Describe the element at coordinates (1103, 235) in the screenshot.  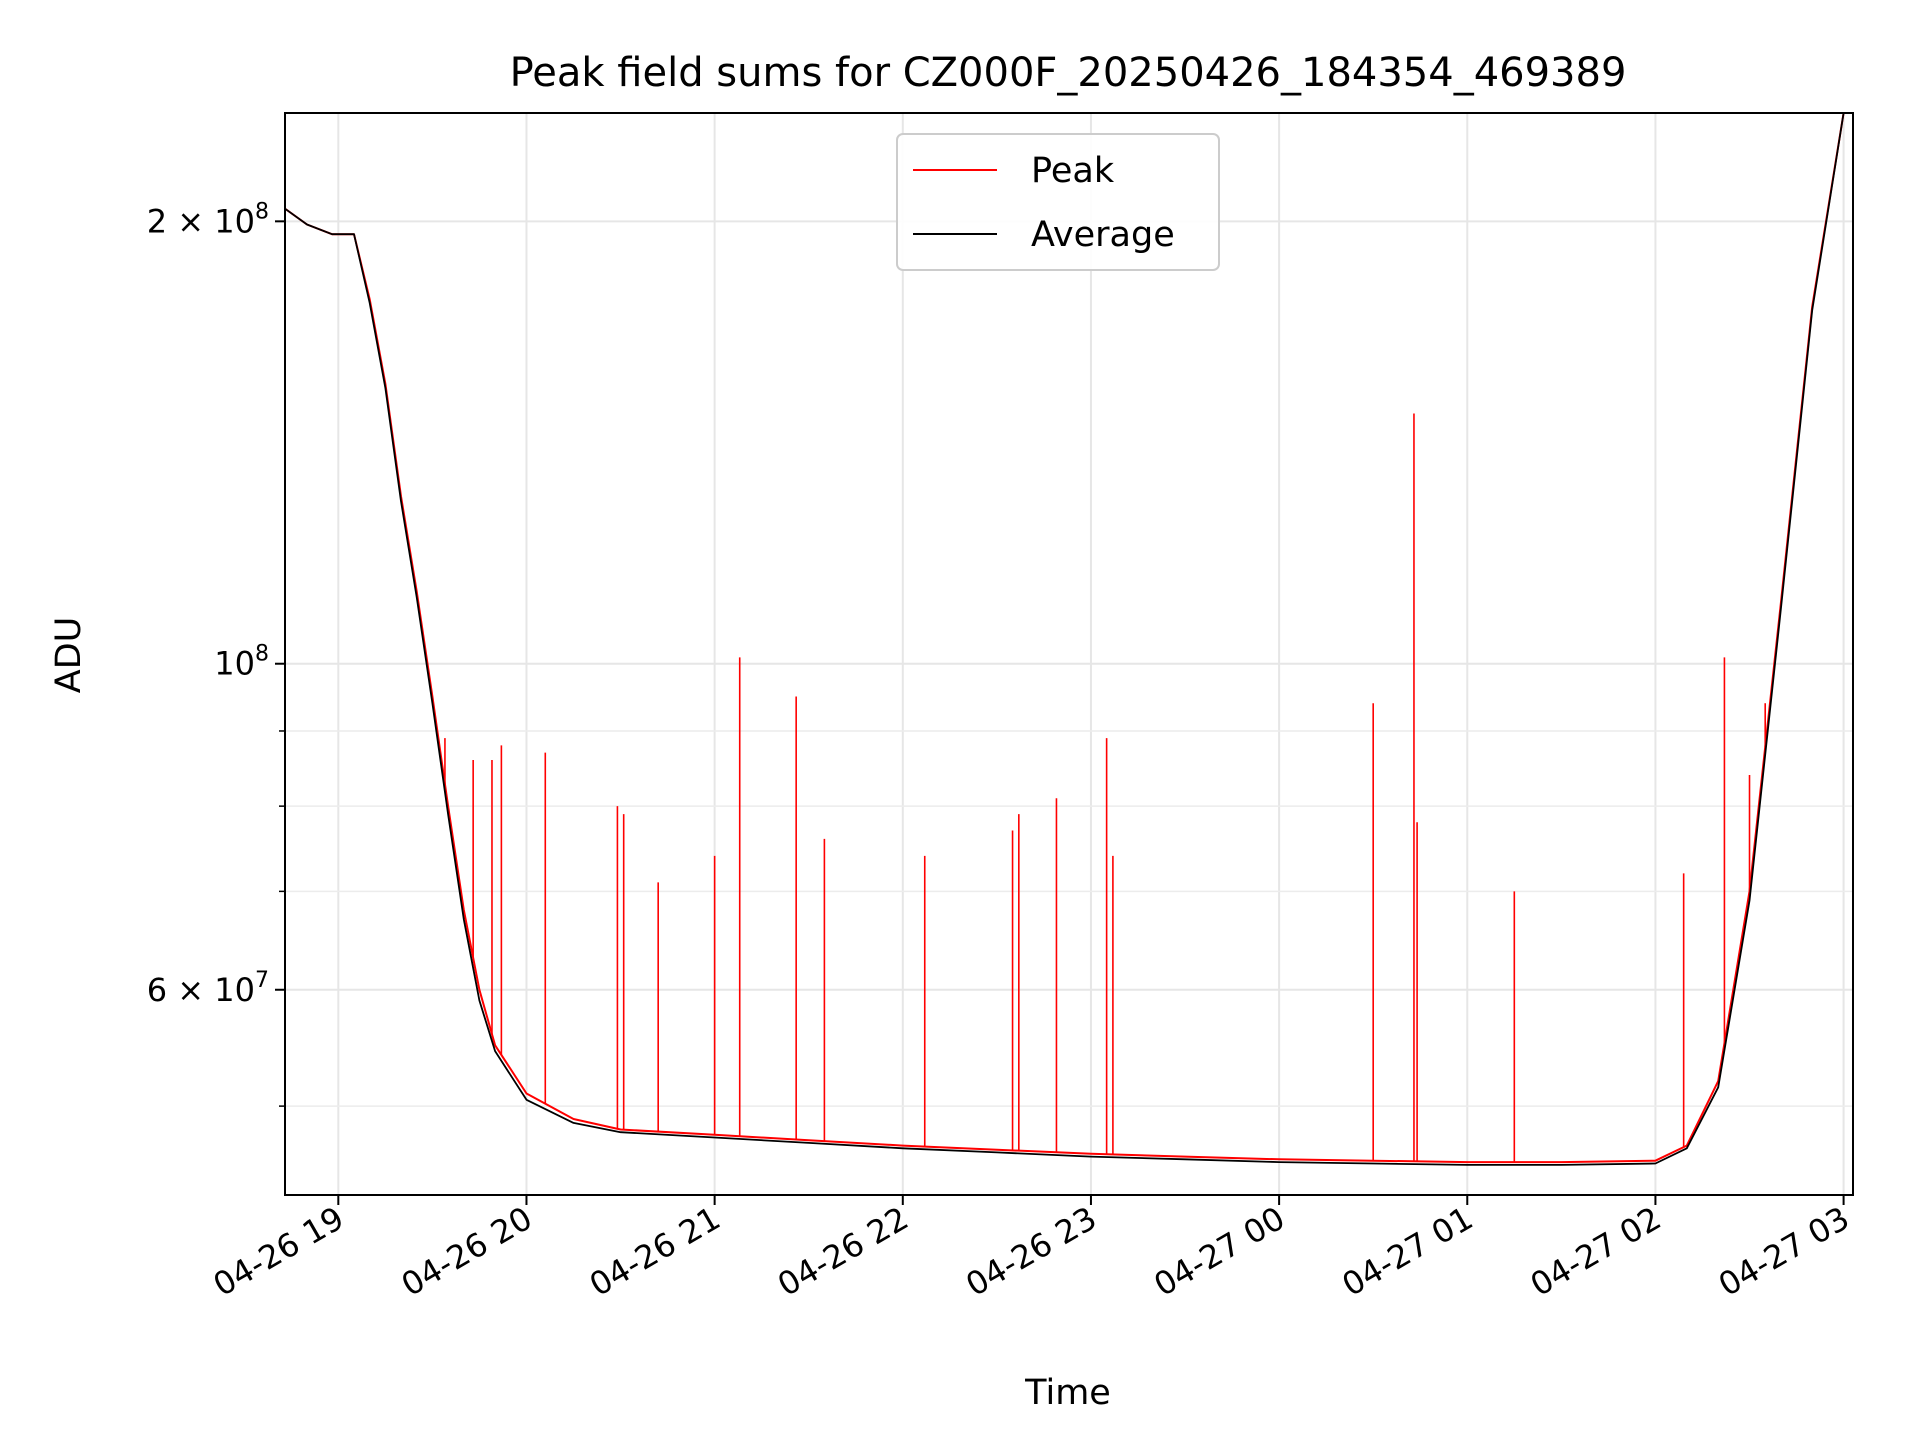
I see `legend-label: Average` at that location.